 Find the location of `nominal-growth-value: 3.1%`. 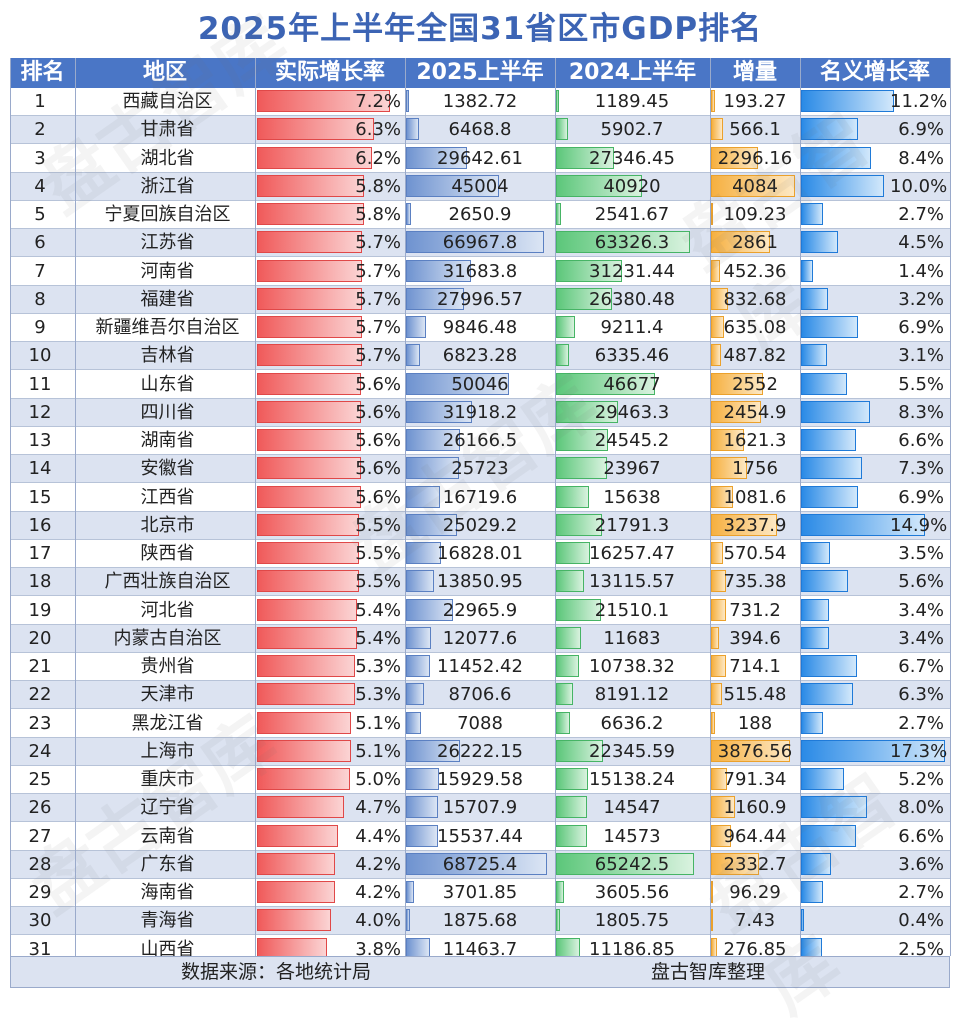

nominal-growth-value: 3.1% is located at coordinates (921, 356).